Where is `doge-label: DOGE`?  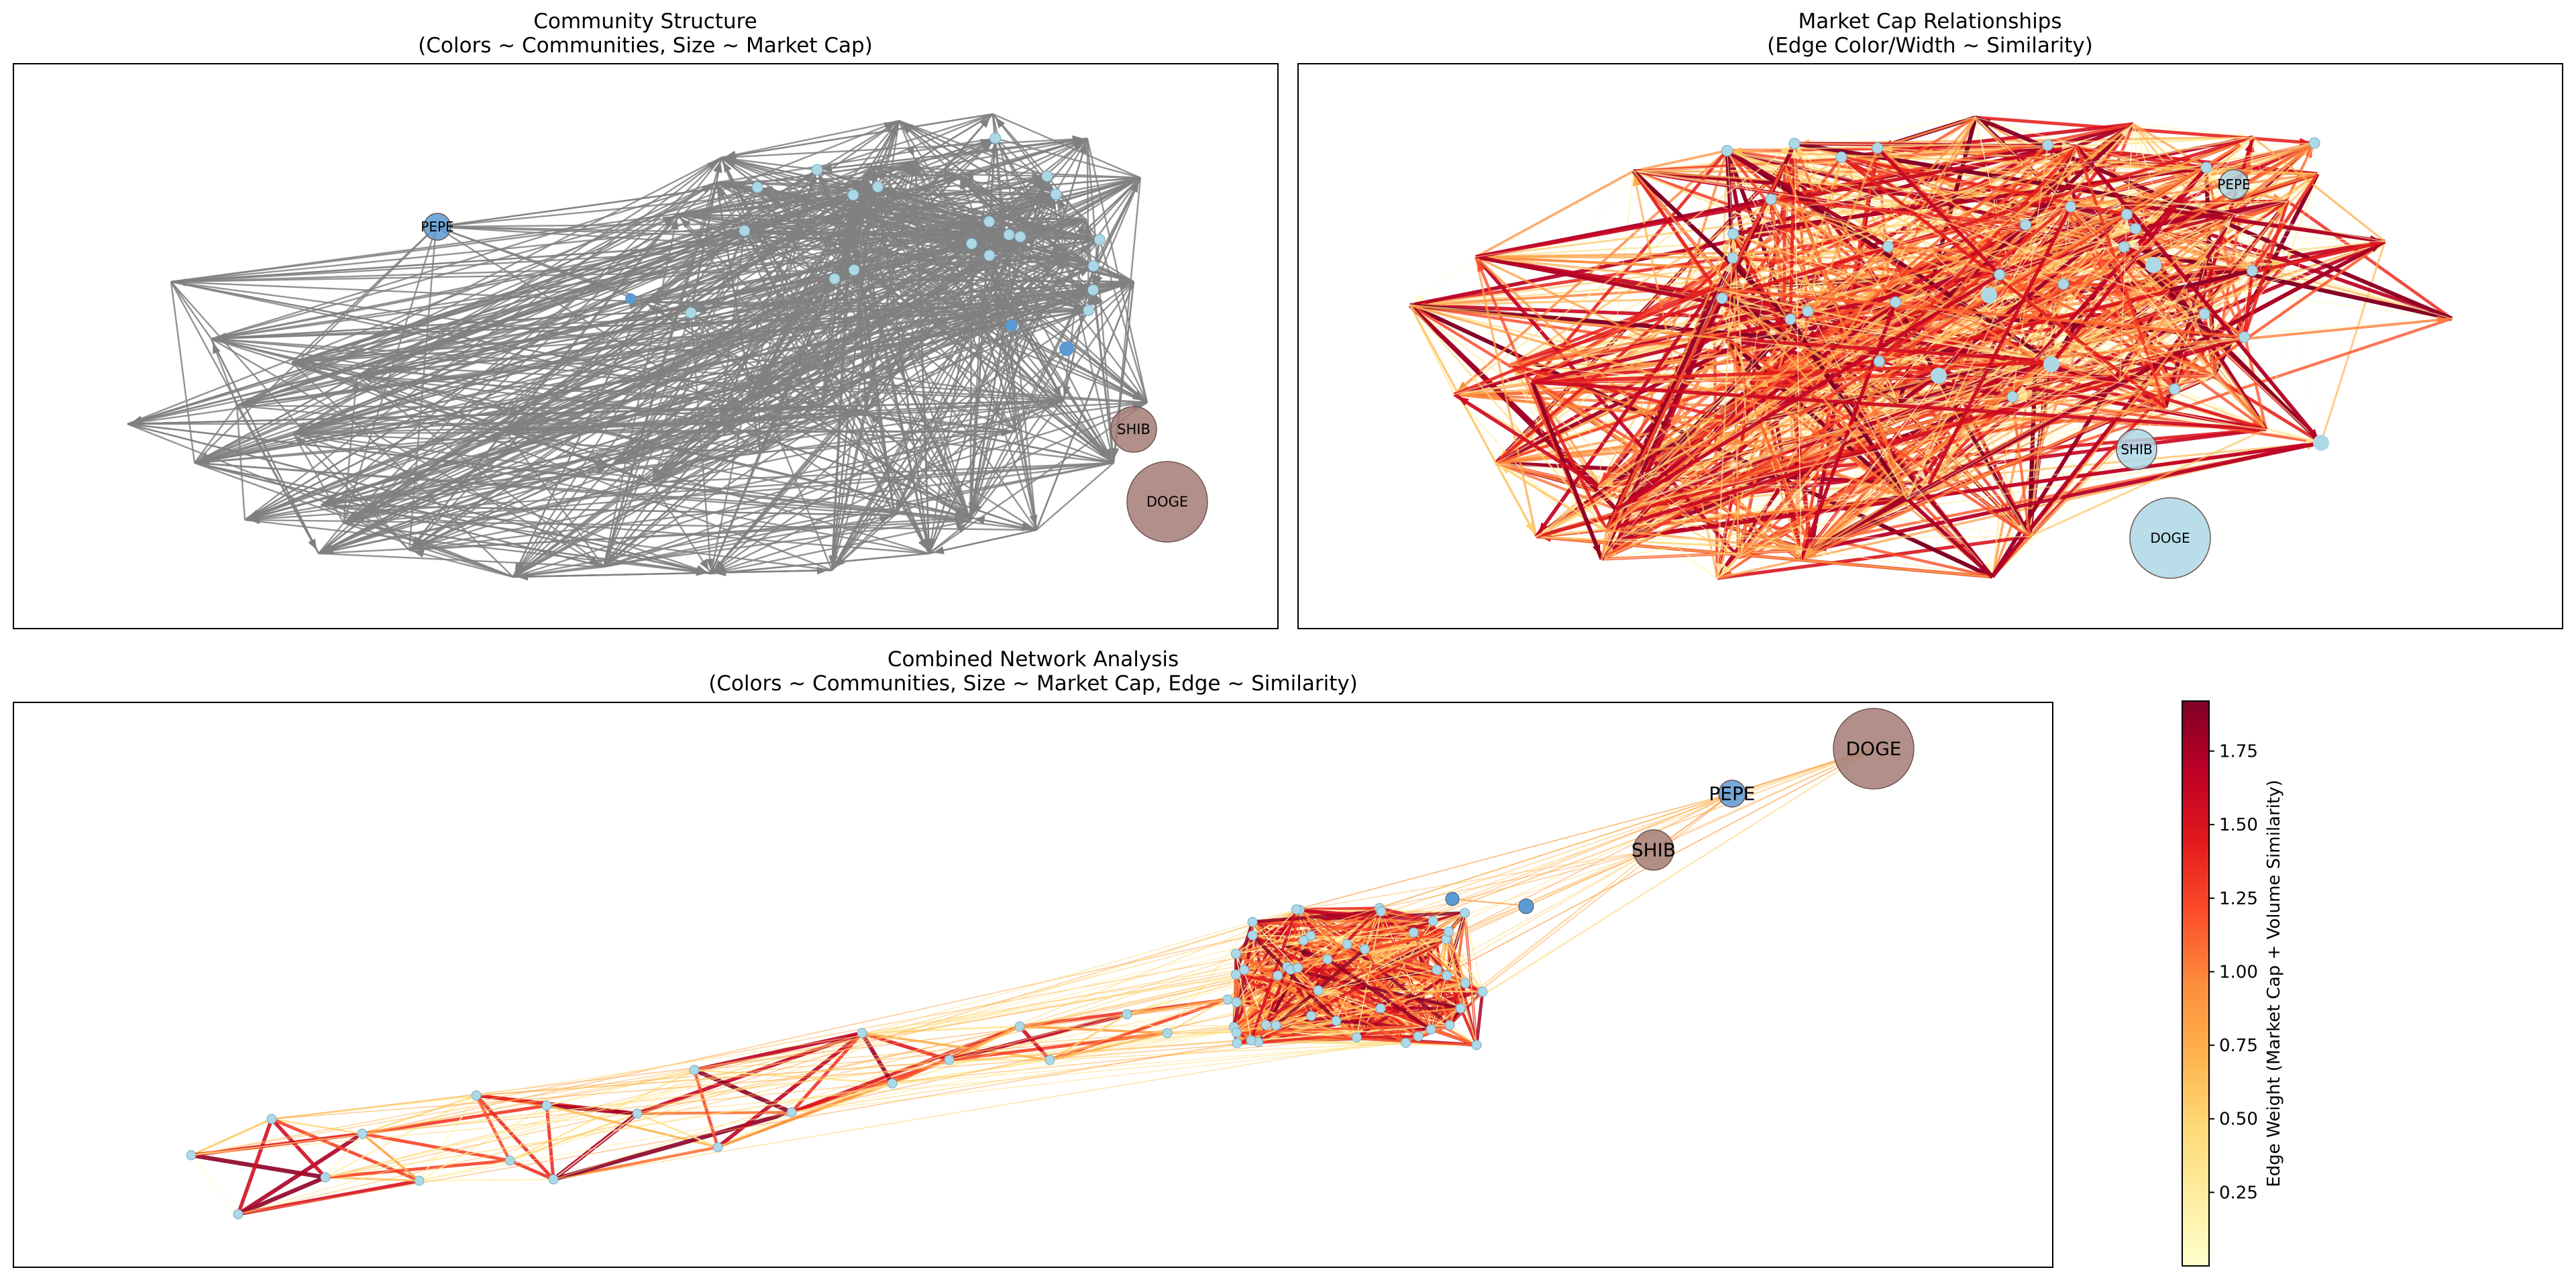 doge-label: DOGE is located at coordinates (1167, 502).